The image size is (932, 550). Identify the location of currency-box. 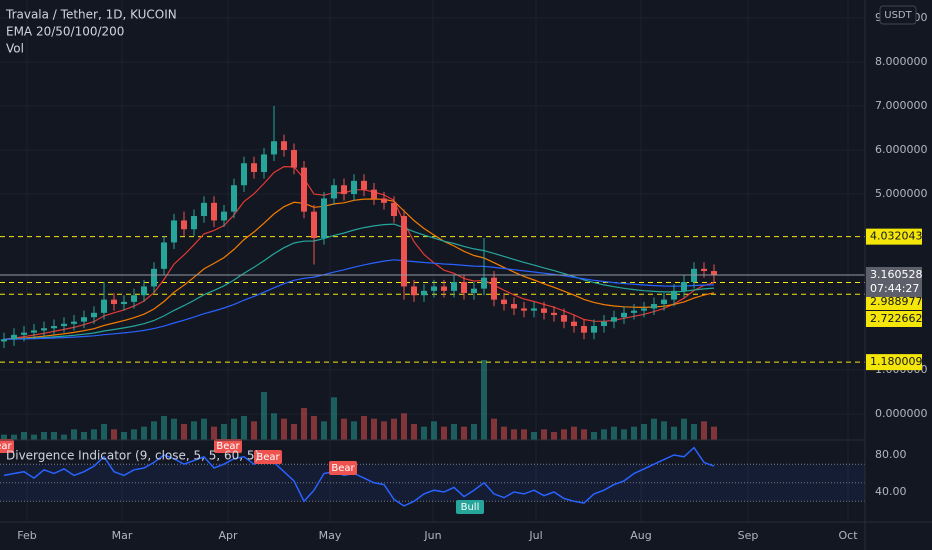
(898, 15).